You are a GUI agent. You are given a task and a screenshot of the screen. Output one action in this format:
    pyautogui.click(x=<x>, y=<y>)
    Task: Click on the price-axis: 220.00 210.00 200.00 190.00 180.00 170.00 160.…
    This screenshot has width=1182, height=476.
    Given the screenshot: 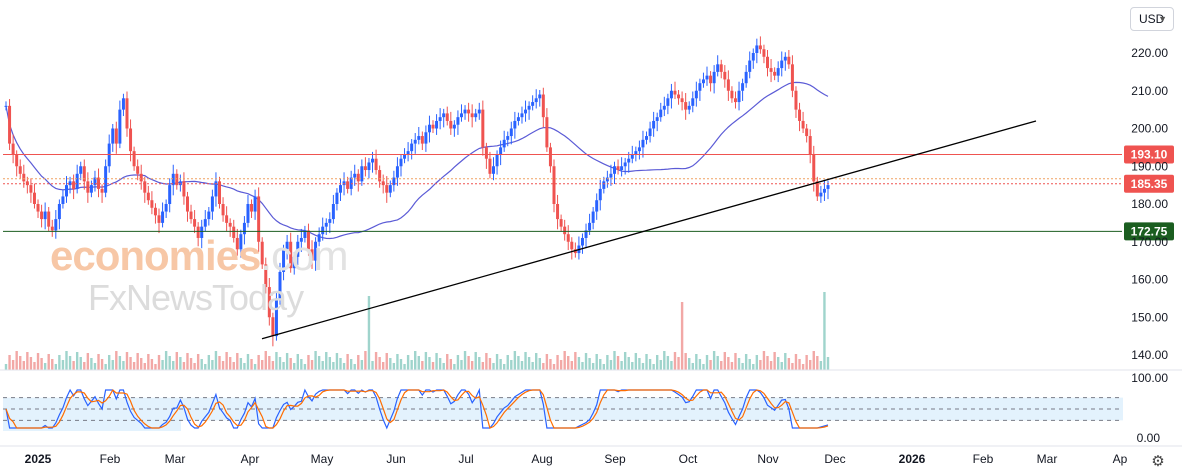 What is the action you would take?
    pyautogui.click(x=1149, y=204)
    